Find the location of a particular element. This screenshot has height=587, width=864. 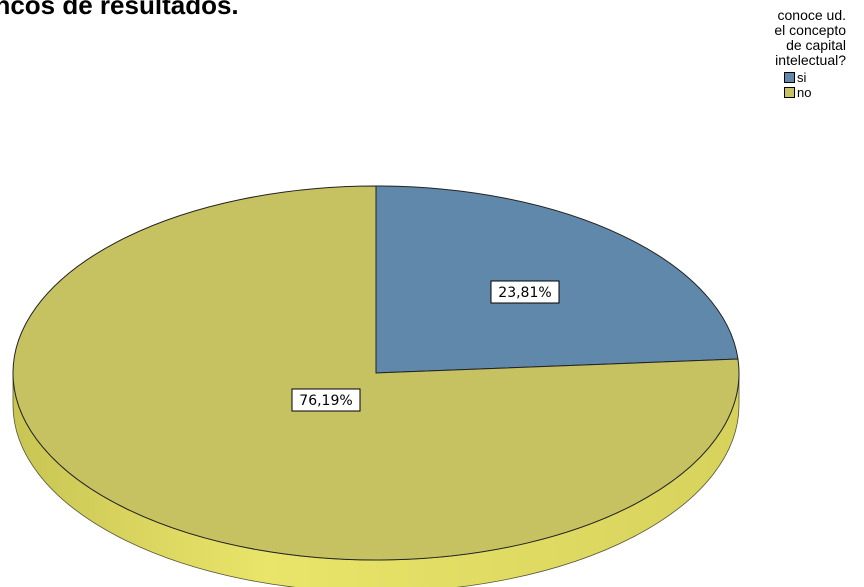

pie-slice-si is located at coordinates (557, 279).